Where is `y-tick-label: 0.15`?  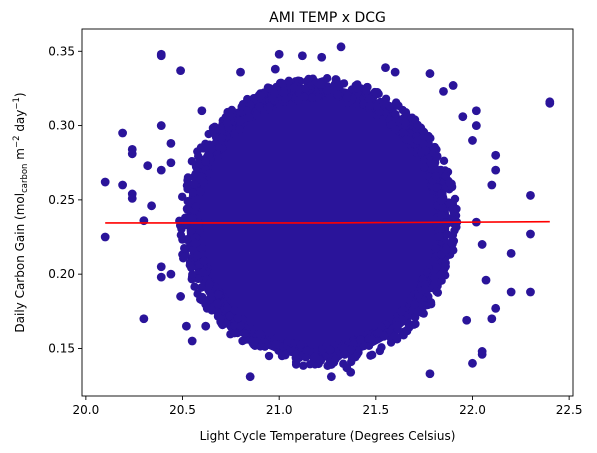
y-tick-label: 0.15 is located at coordinates (61, 348).